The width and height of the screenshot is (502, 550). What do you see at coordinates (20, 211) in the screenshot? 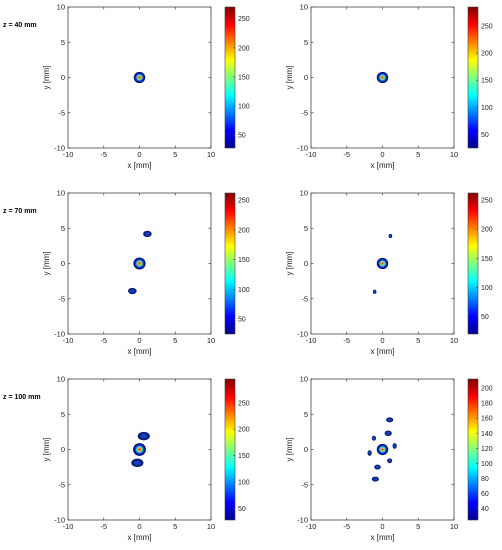
I see `row-label: z = 70 mm` at bounding box center [20, 211].